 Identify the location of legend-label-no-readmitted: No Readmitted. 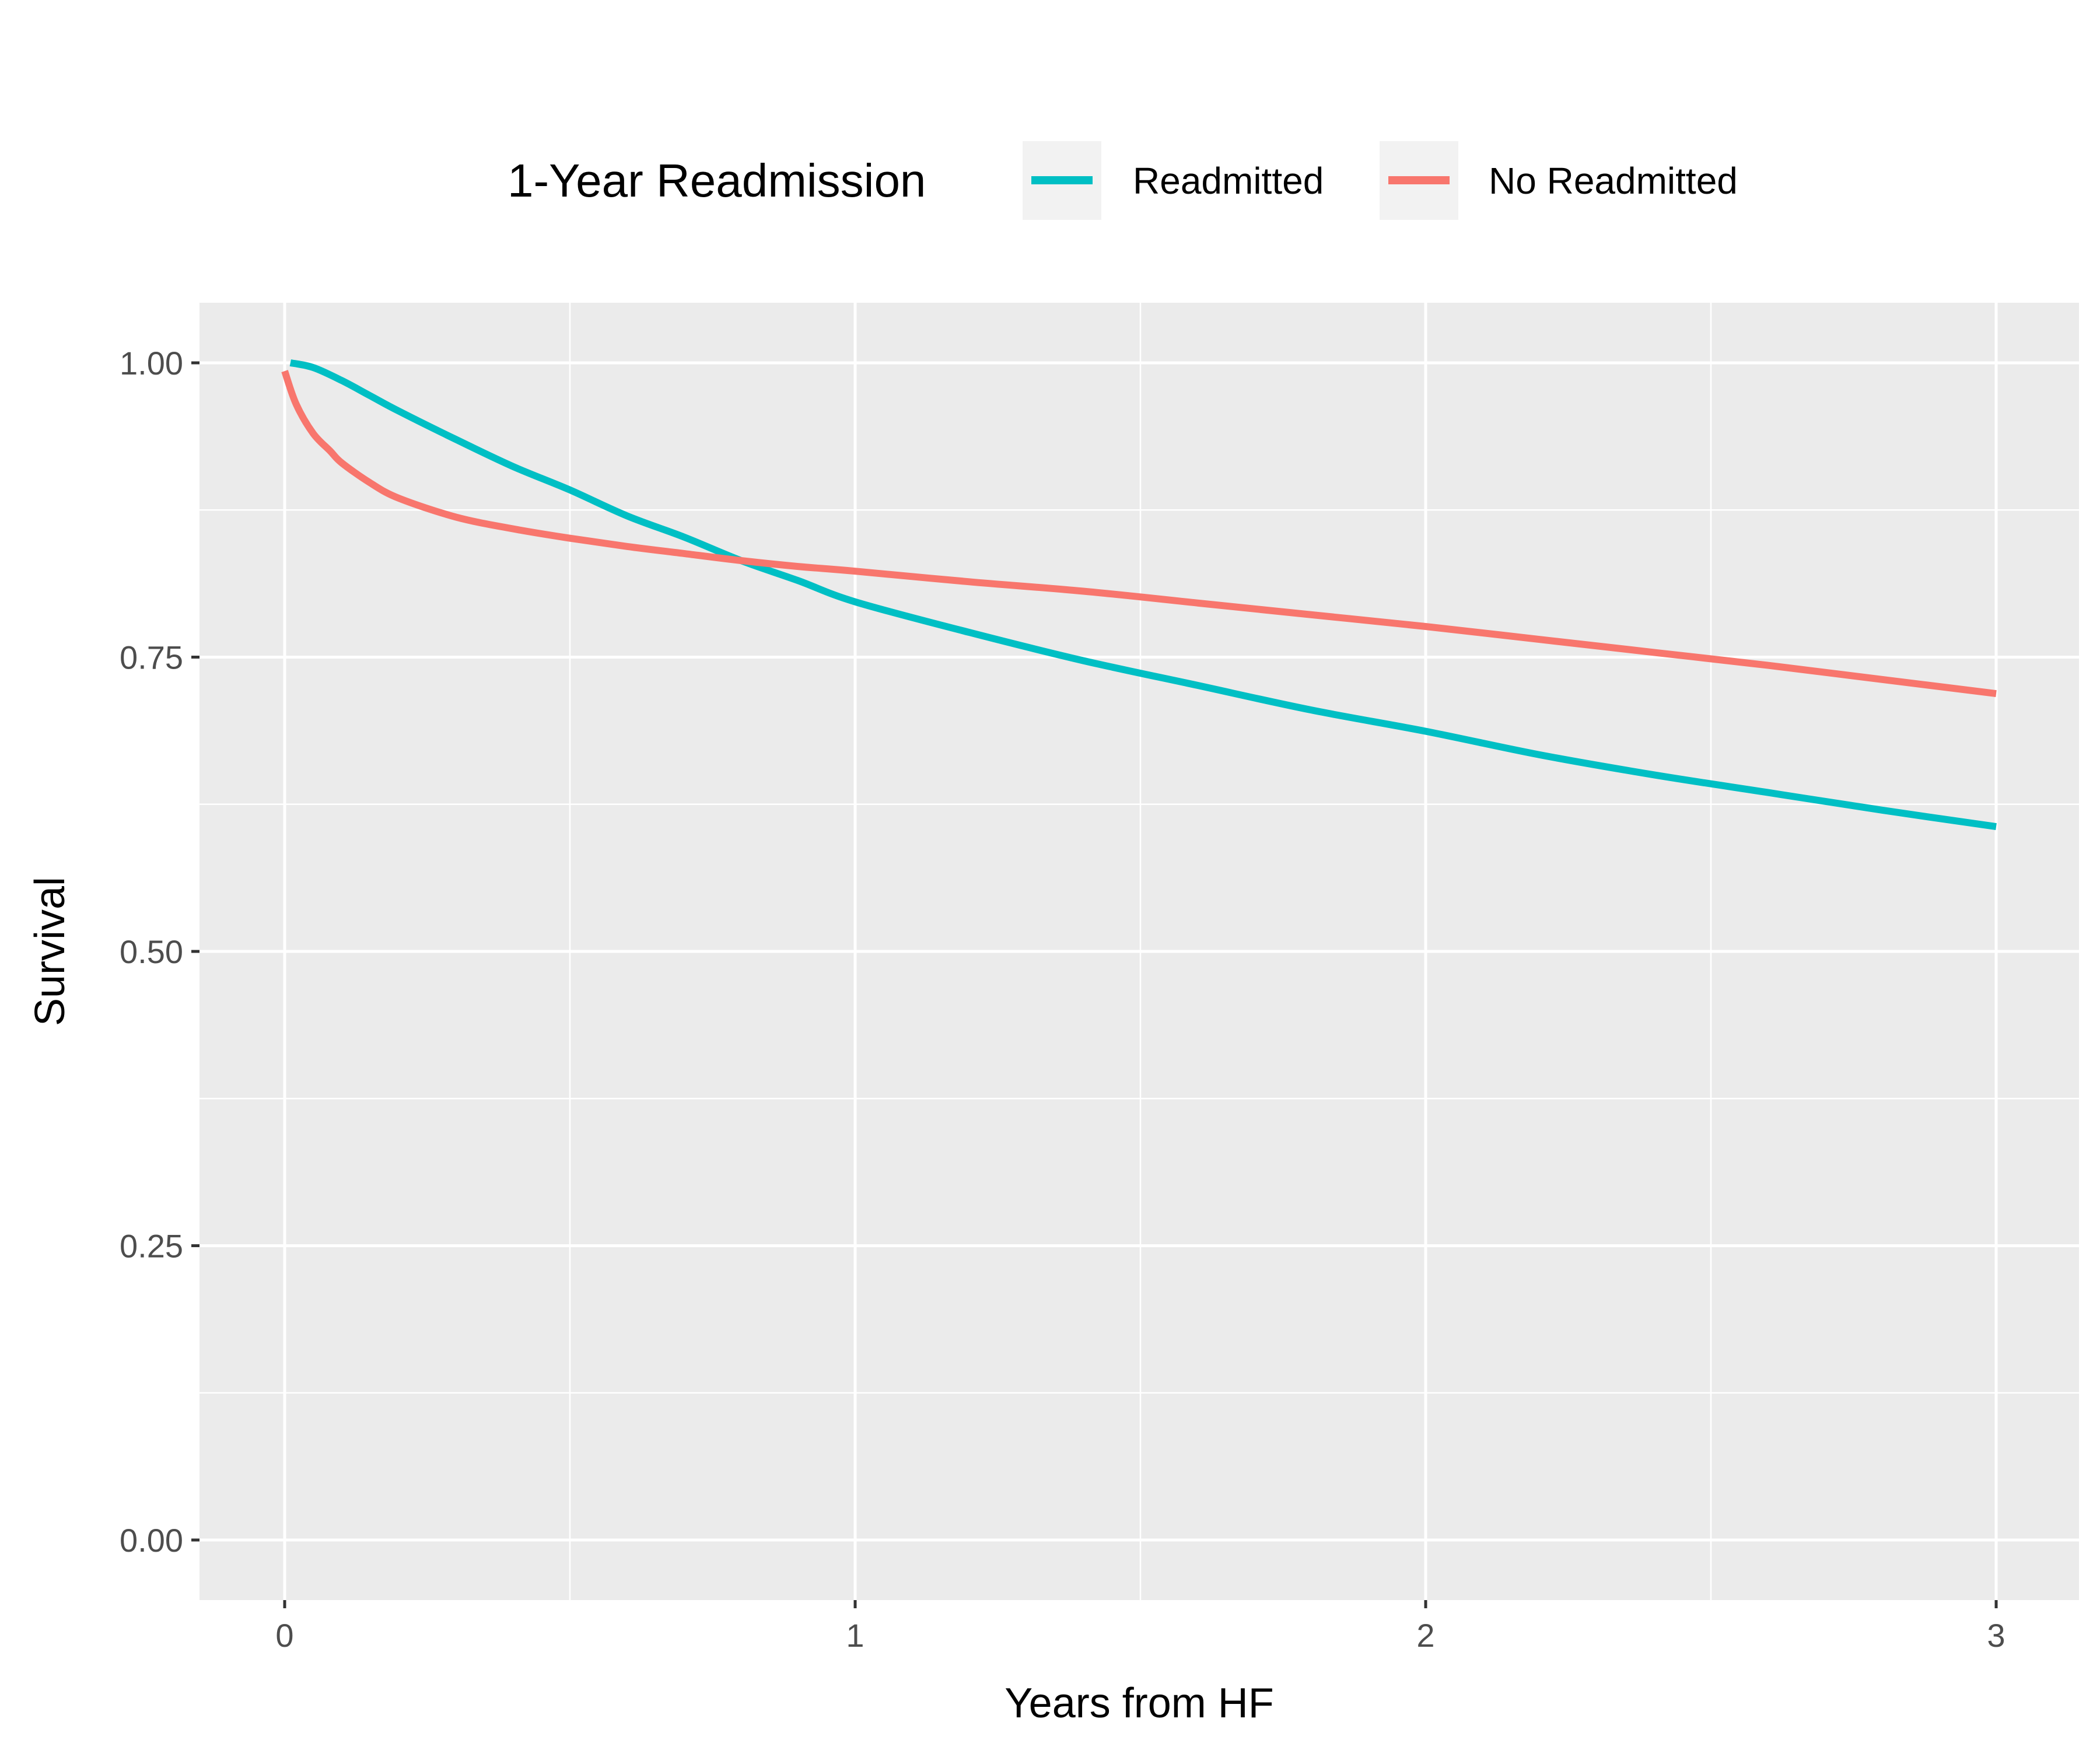
(1613, 181).